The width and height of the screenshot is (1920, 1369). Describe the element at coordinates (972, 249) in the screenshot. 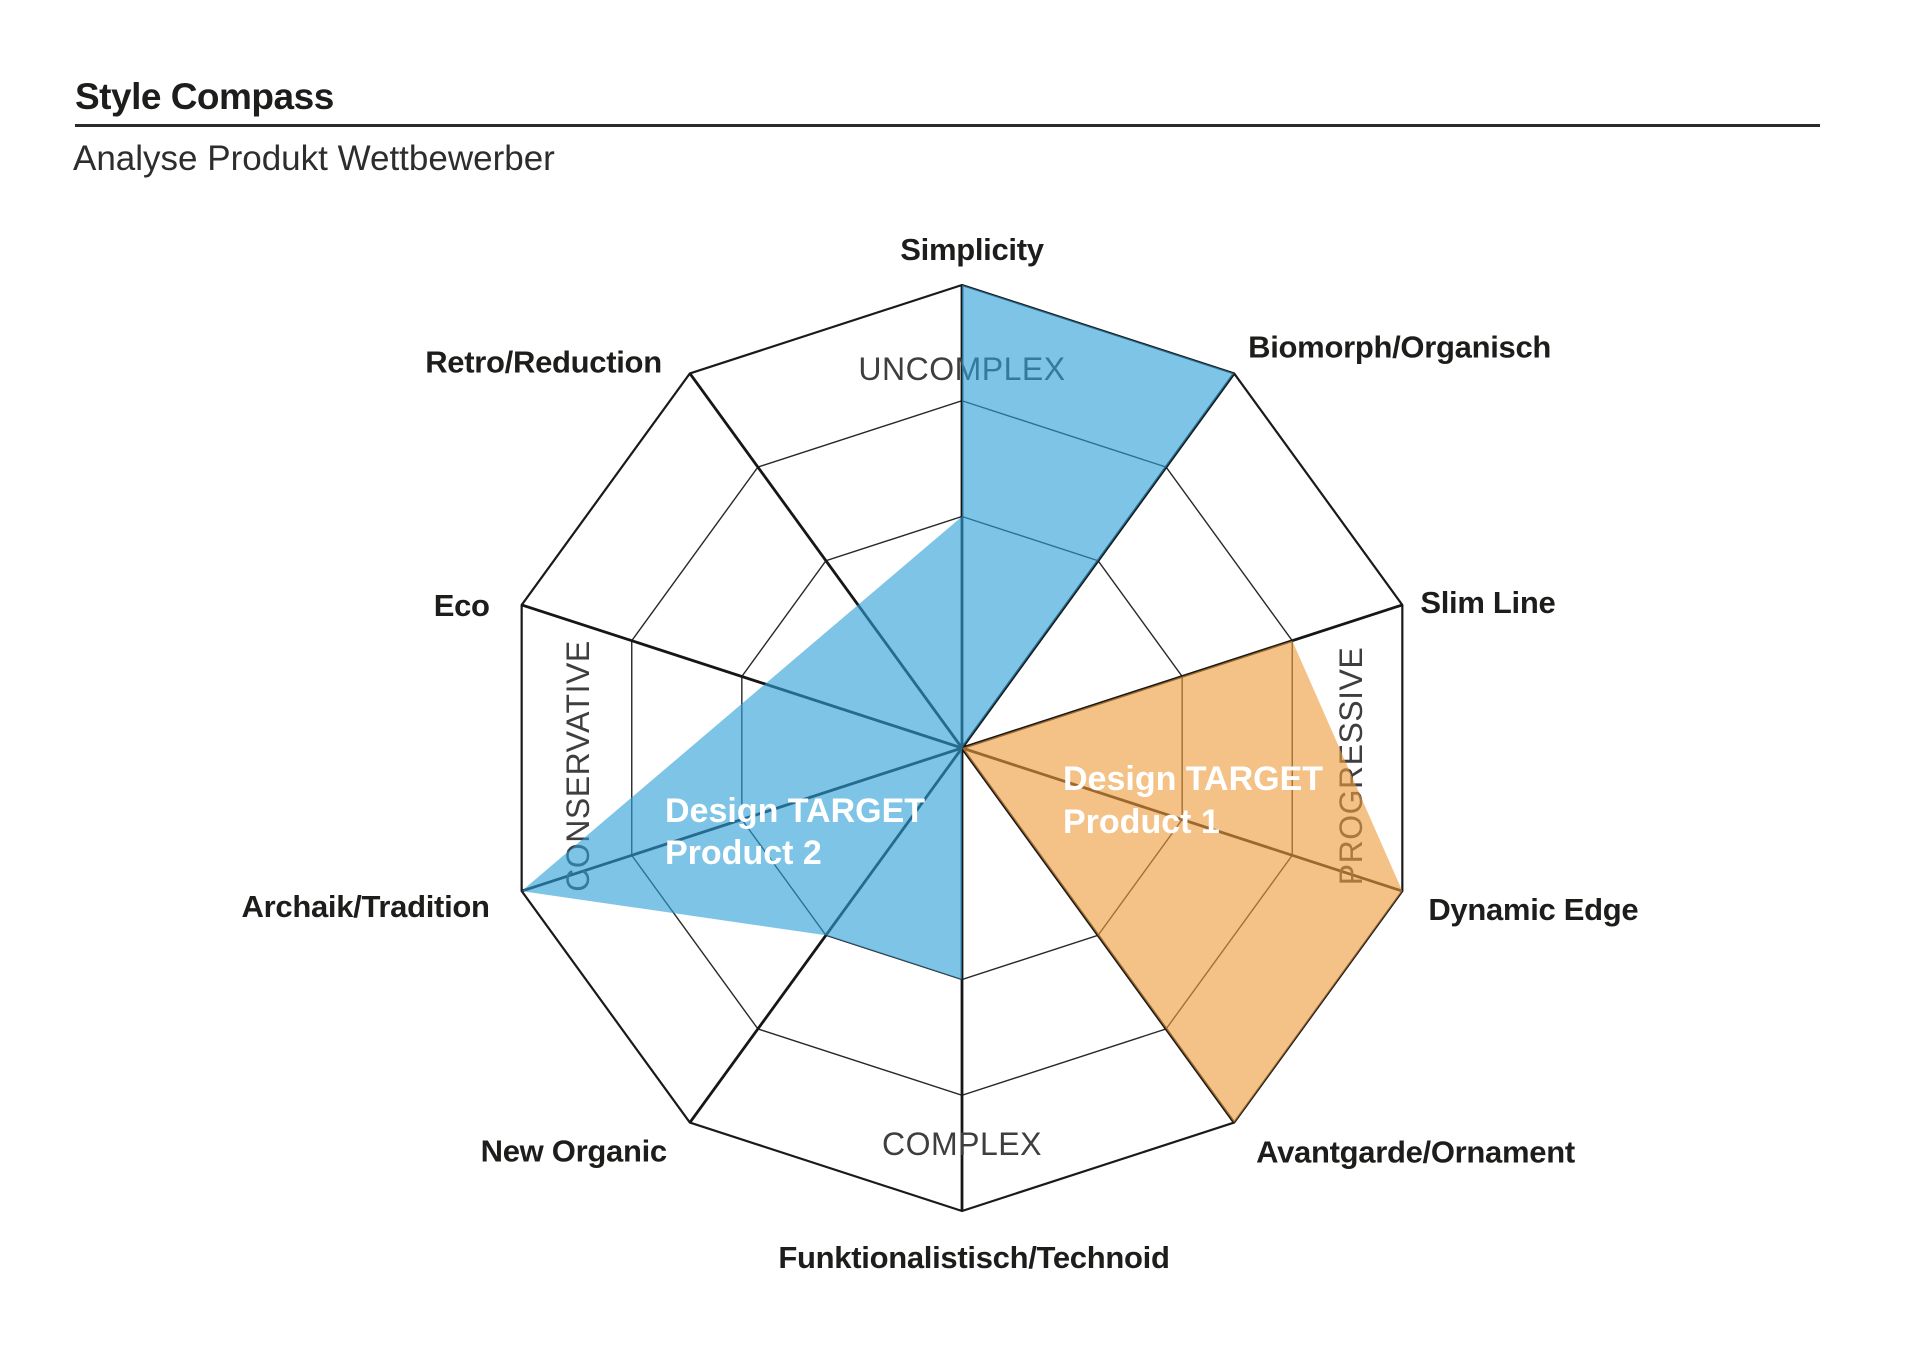

I see `axis-label-simplicity: Simplicity` at that location.